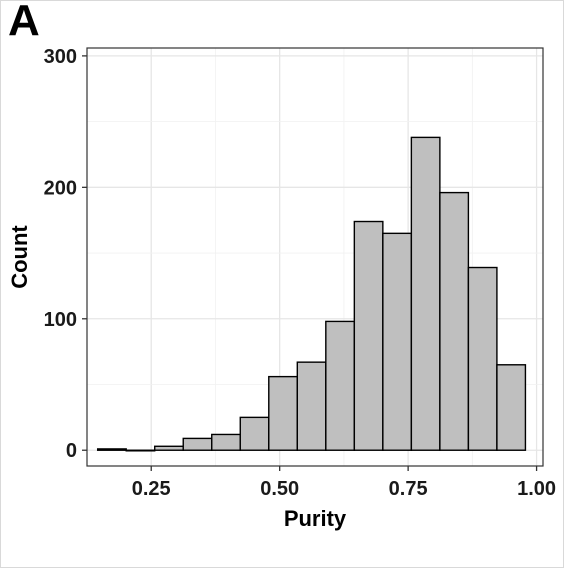 This screenshot has height=568, width=564. I want to click on x-tick-label: 0.50, so click(279, 489).